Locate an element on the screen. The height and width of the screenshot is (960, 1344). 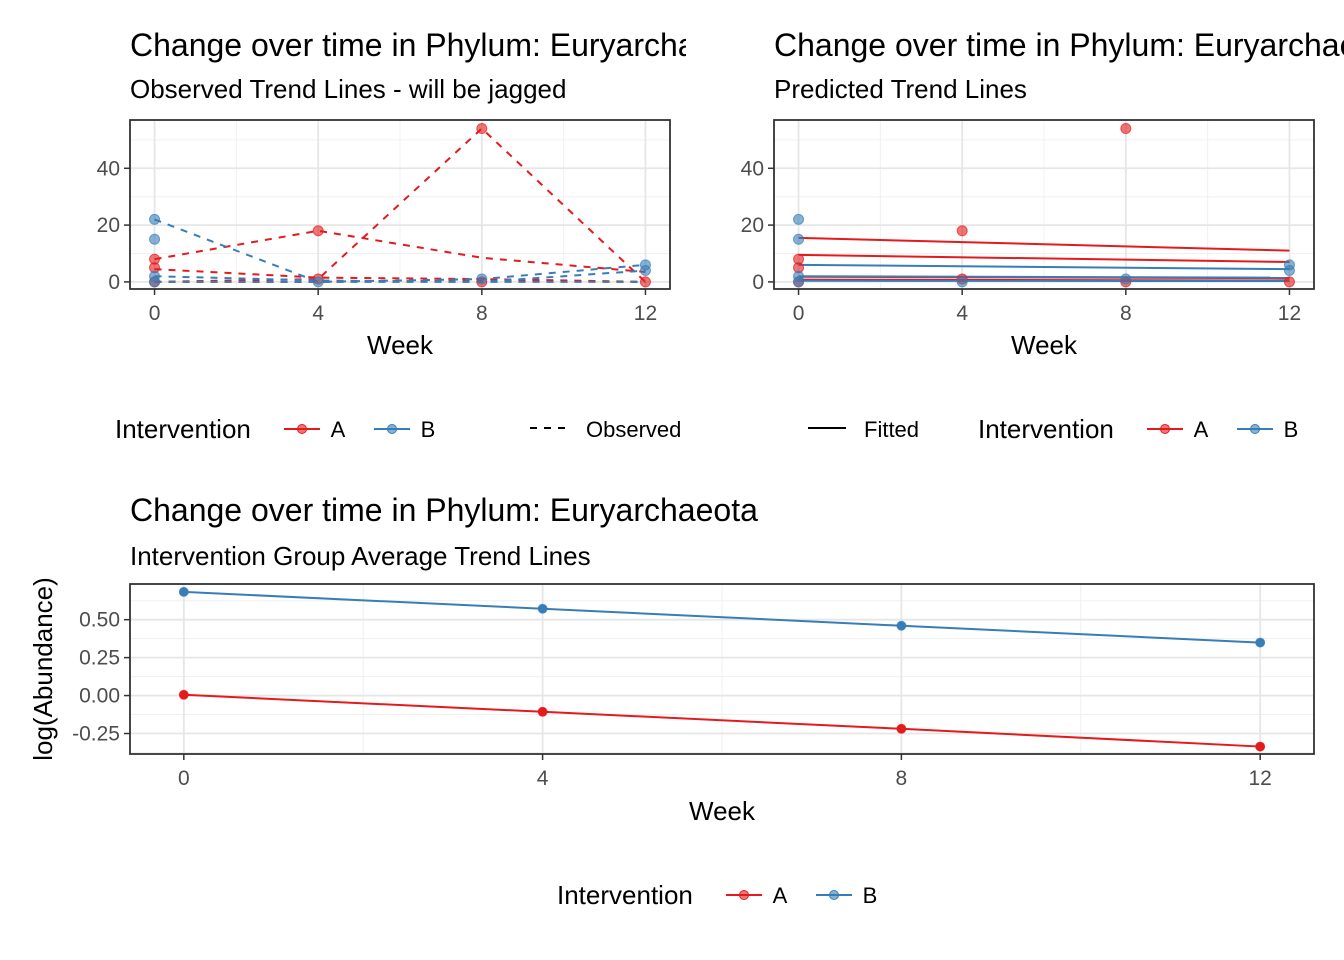
y-tick-label: 0.25 is located at coordinates (99, 658).